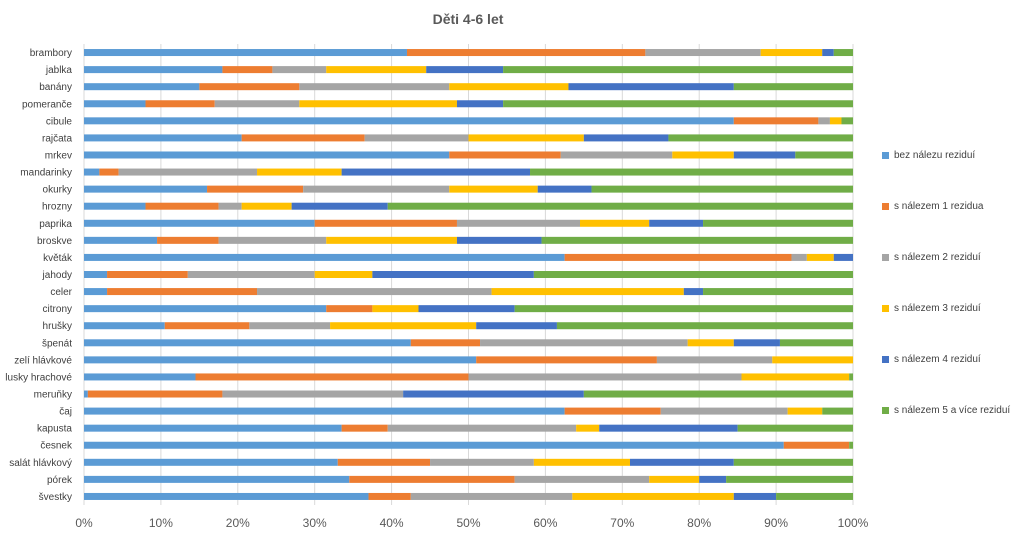 Image resolution: width=1023 pixels, height=541 pixels. Describe the element at coordinates (935, 155) in the screenshot. I see `legend-label: bez nálezu reziduí` at that location.